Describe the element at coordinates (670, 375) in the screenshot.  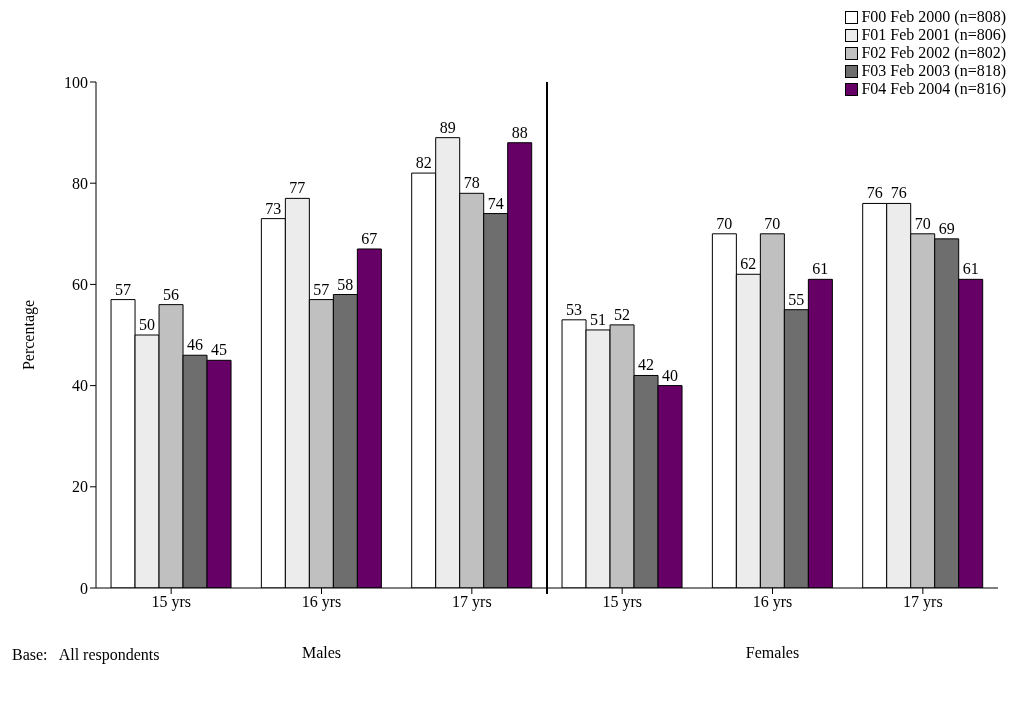
I see `data-label: 40` at that location.